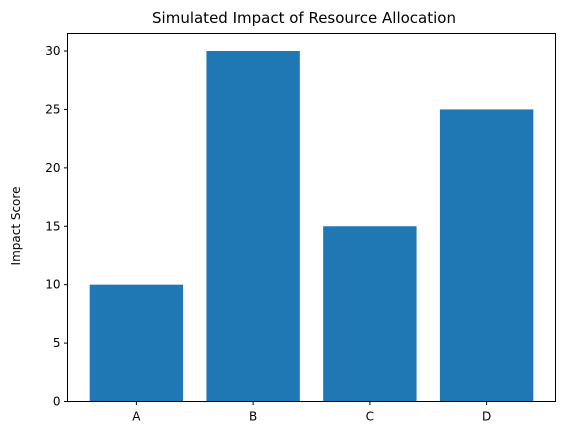  What do you see at coordinates (304, 18) in the screenshot?
I see `chart-title: Simulated Impact of Resource Allocation` at bounding box center [304, 18].